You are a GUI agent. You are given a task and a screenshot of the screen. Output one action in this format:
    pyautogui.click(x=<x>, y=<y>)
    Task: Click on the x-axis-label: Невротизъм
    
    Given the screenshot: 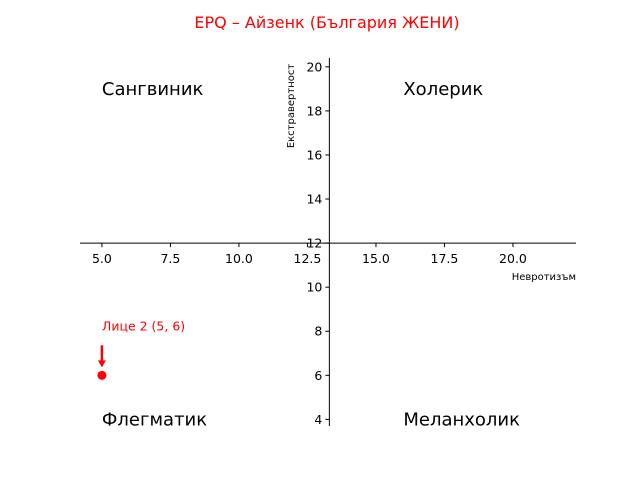 What is the action you would take?
    pyautogui.click(x=544, y=277)
    